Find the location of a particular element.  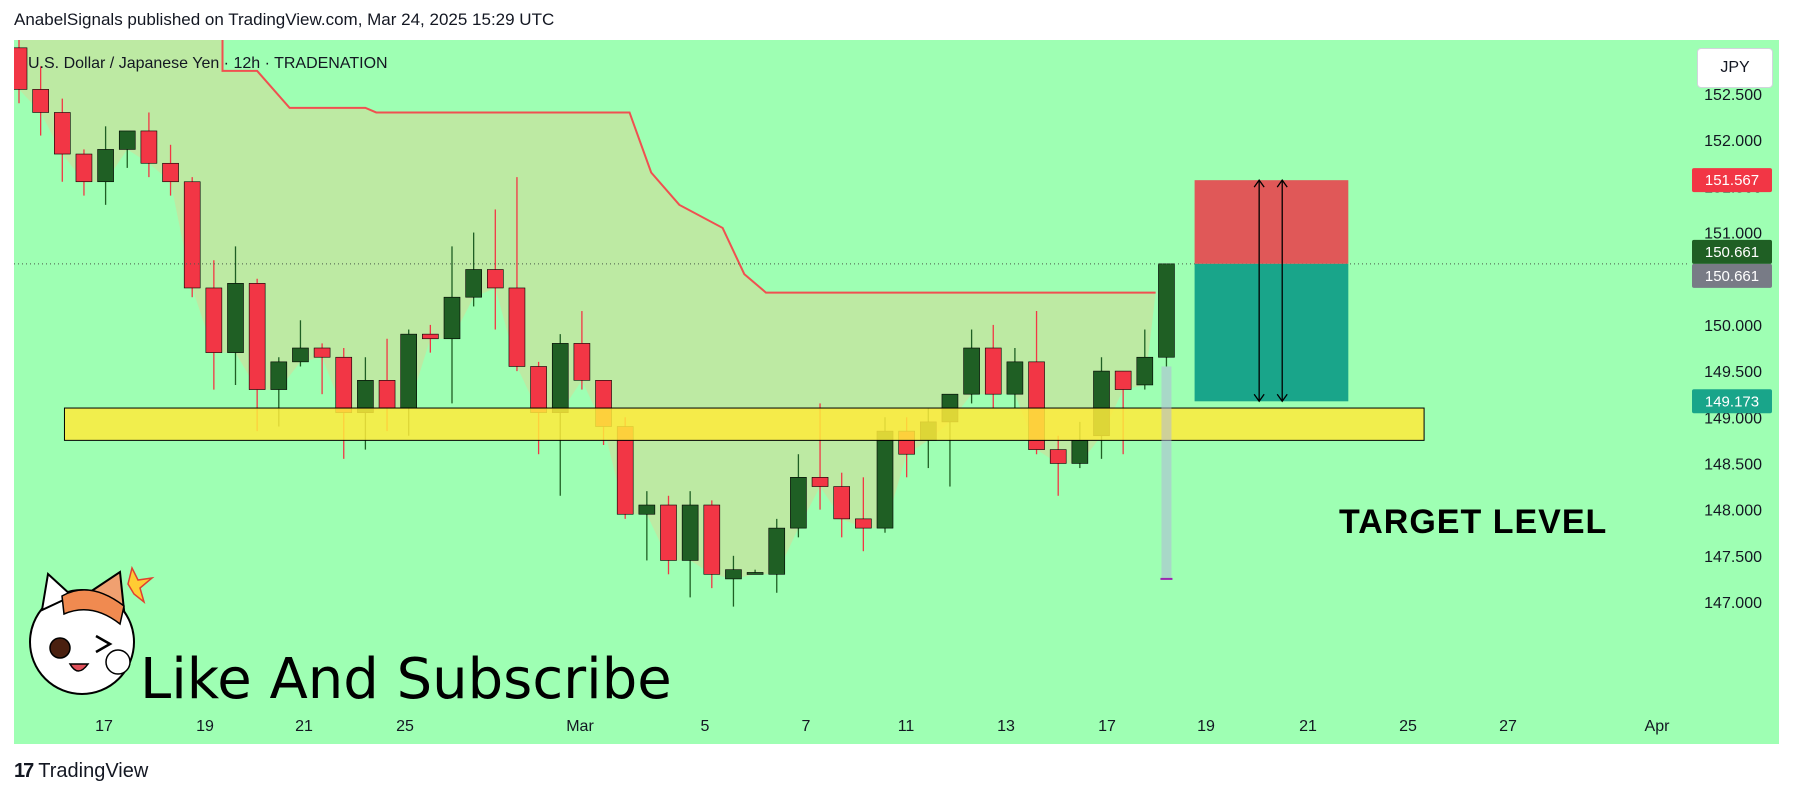

y-tick-label: 147.500 is located at coordinates (1733, 557).